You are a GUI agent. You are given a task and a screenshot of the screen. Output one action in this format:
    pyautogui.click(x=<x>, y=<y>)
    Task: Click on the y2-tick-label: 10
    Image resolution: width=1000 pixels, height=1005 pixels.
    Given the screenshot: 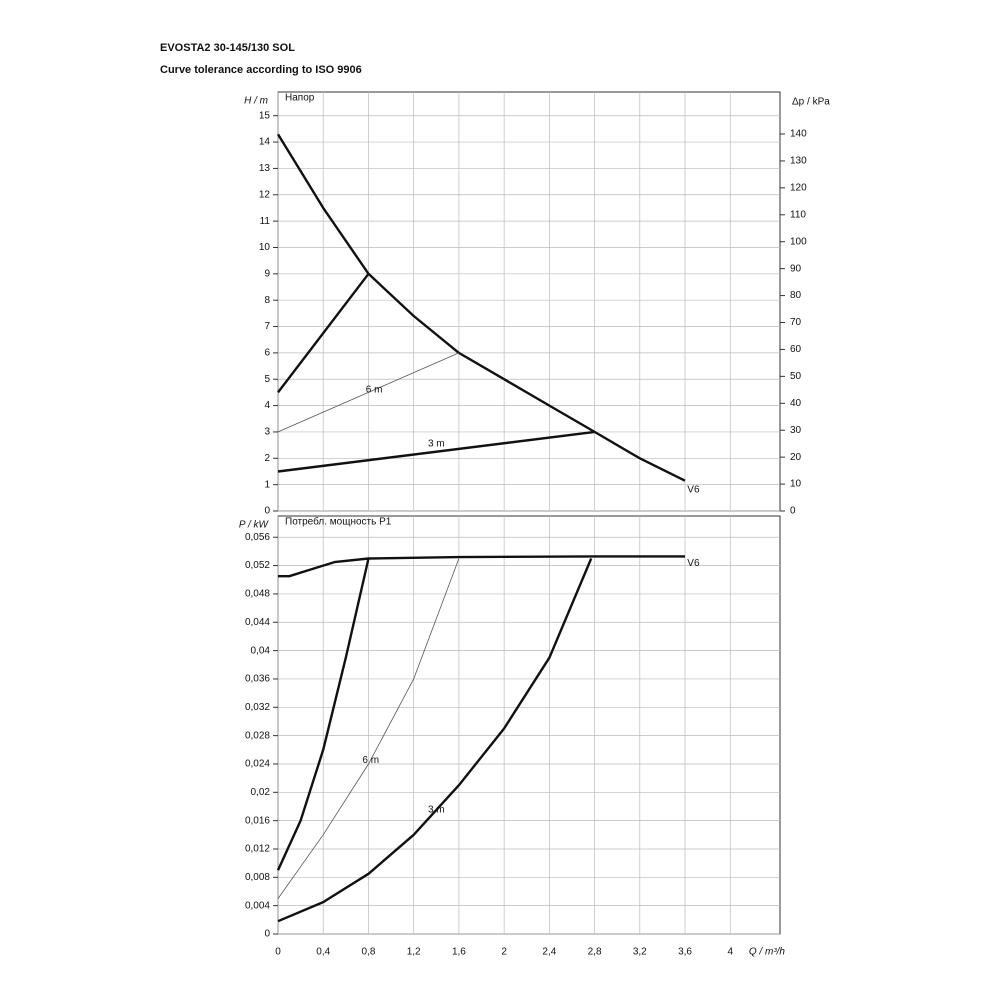 What is the action you would take?
    pyautogui.click(x=796, y=484)
    